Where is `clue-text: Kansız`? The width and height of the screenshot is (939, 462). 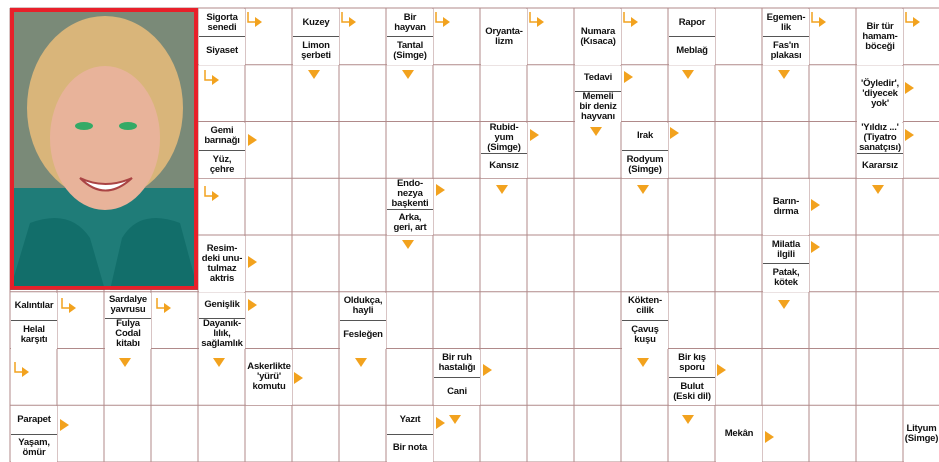
clue-text: Kansız is located at coordinates (504, 165).